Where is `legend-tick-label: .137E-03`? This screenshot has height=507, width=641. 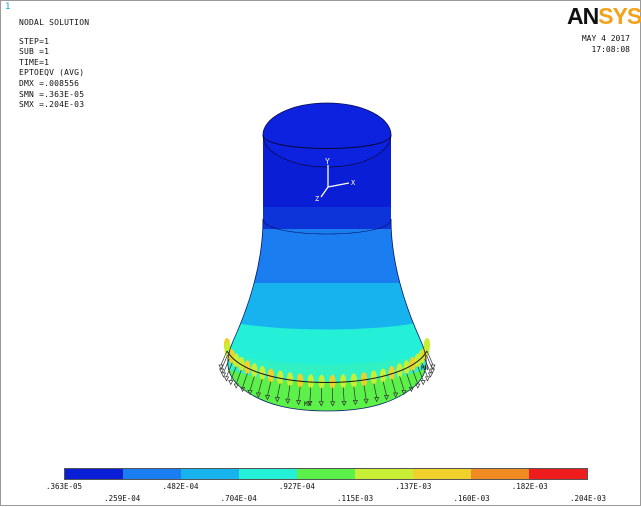
legend-tick-label: .137E-03 is located at coordinates (413, 486).